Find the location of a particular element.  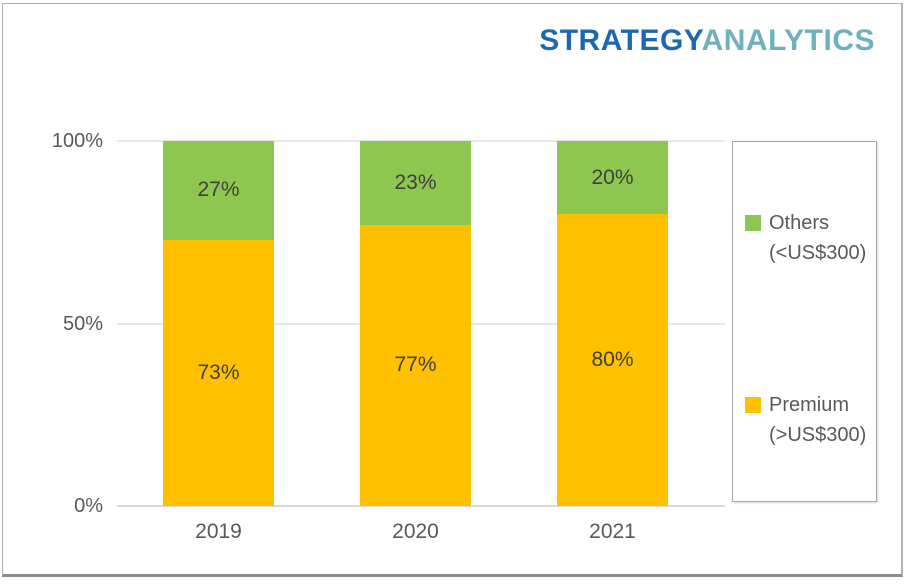

x-axis-tick-2020: 2020 is located at coordinates (415, 531).